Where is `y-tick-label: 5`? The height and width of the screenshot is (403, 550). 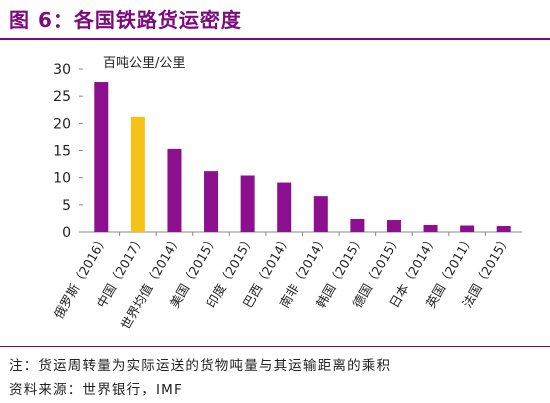 y-tick-label: 5 is located at coordinates (66, 206).